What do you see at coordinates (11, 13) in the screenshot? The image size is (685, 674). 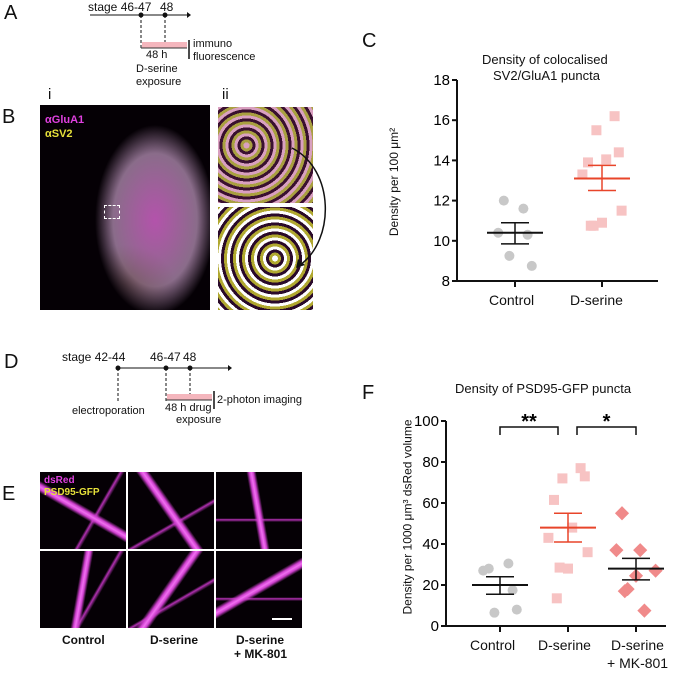 I see `panel-label-a: A` at bounding box center [11, 13].